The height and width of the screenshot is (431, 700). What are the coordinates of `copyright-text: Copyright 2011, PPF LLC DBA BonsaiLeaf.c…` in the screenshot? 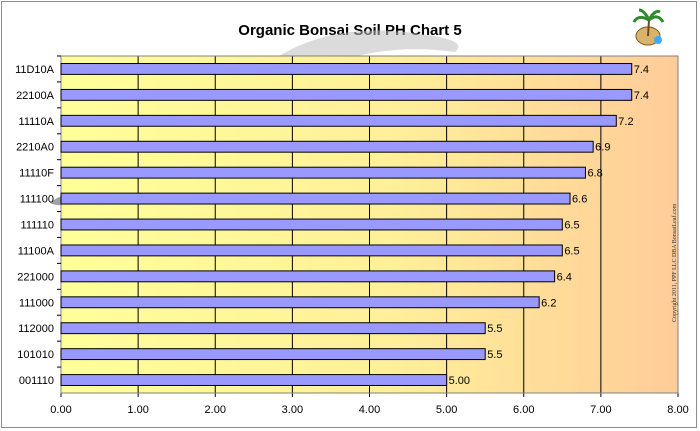 It's located at (674, 262).